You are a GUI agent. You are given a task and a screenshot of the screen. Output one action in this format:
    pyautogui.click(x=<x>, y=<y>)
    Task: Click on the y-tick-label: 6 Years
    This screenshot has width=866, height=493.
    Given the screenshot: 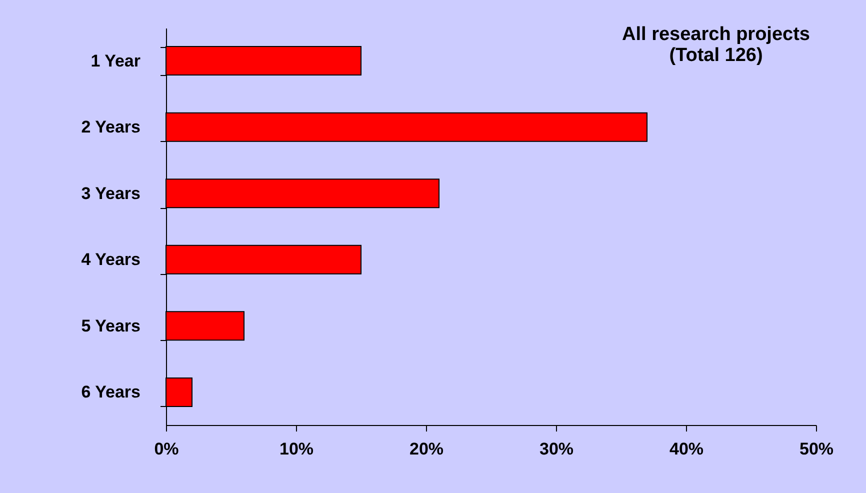 What is the action you would take?
    pyautogui.click(x=110, y=392)
    